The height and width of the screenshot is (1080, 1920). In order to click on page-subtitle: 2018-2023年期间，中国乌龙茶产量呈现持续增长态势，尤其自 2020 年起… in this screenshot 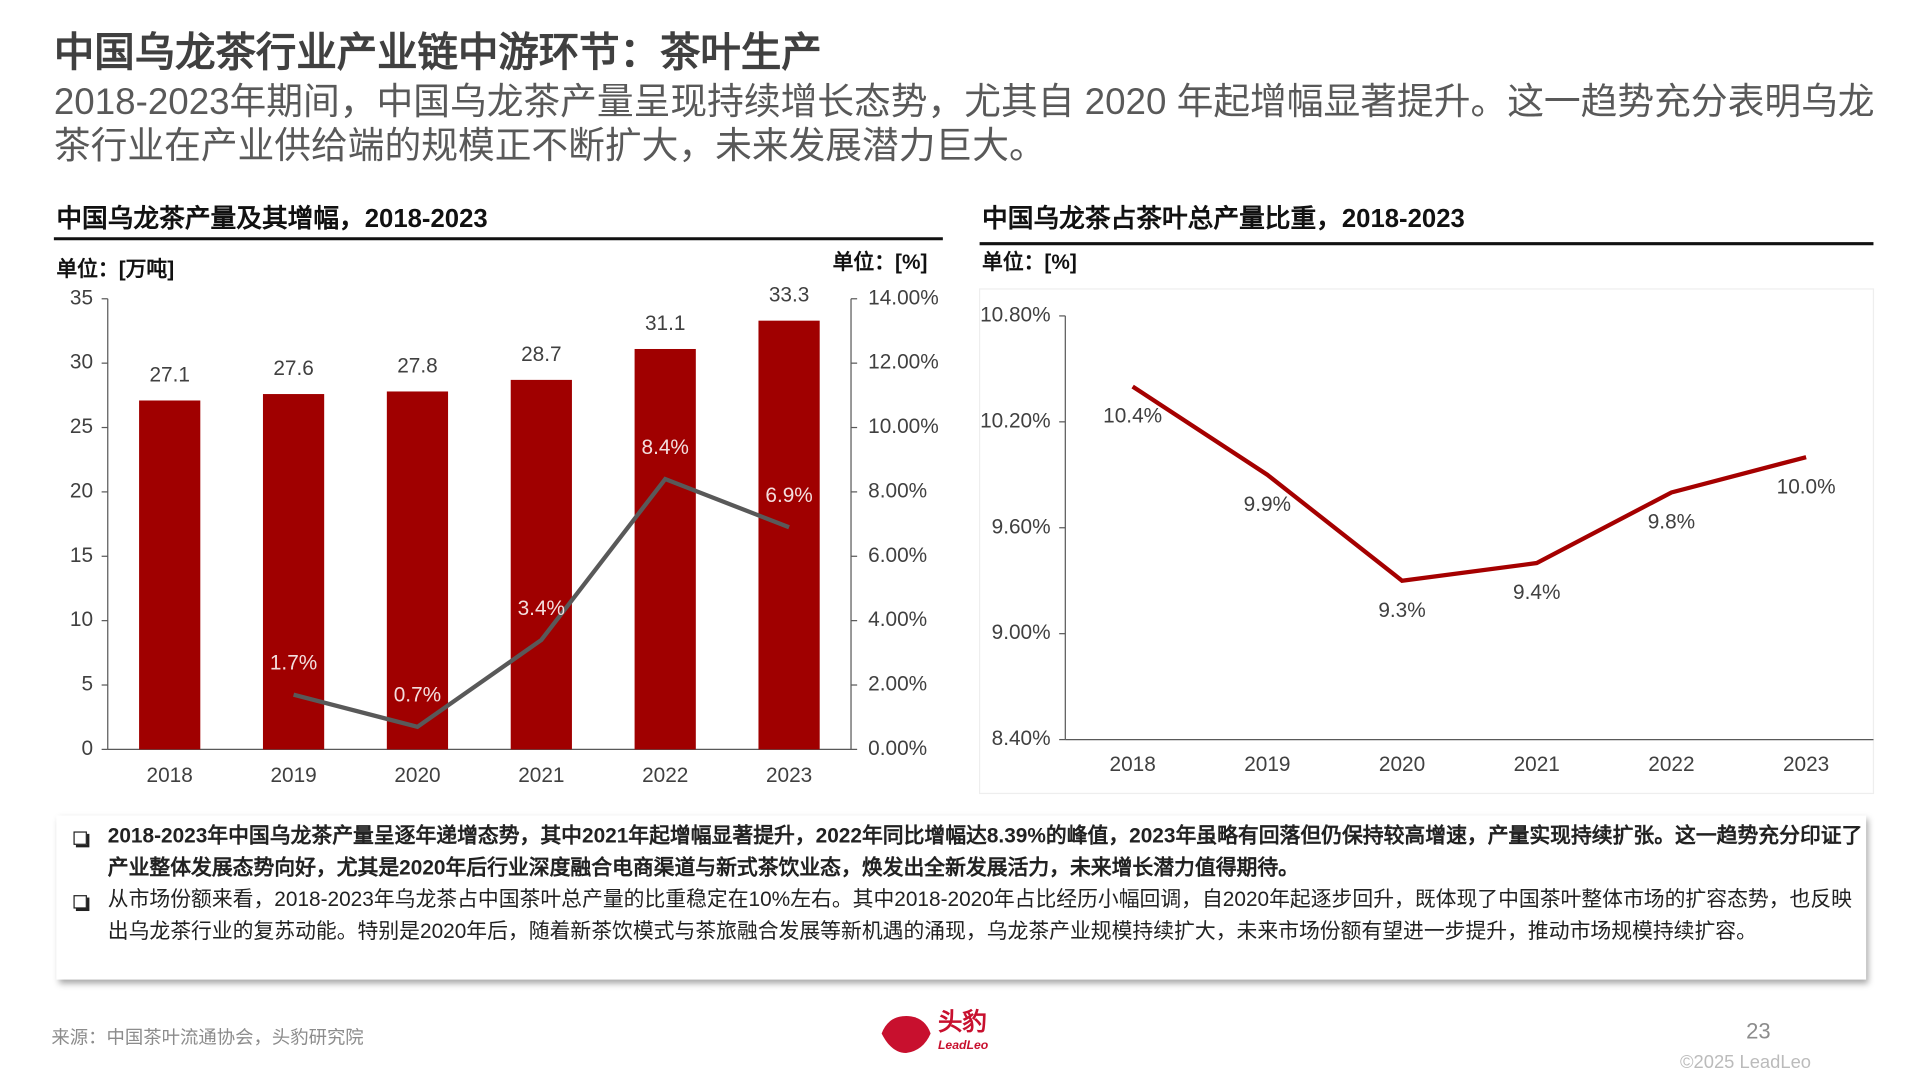, I will do `click(964, 124)`.